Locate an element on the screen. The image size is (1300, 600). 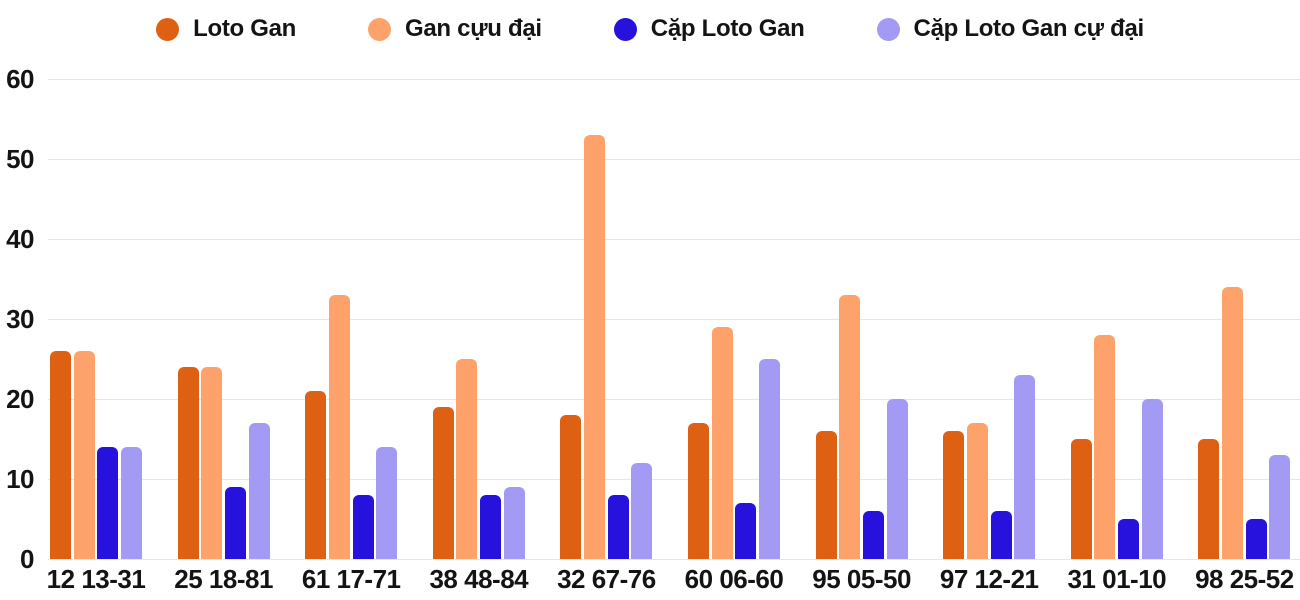
bar-gan-cựu-đại-32-67-76 is located at coordinates (595, 347).